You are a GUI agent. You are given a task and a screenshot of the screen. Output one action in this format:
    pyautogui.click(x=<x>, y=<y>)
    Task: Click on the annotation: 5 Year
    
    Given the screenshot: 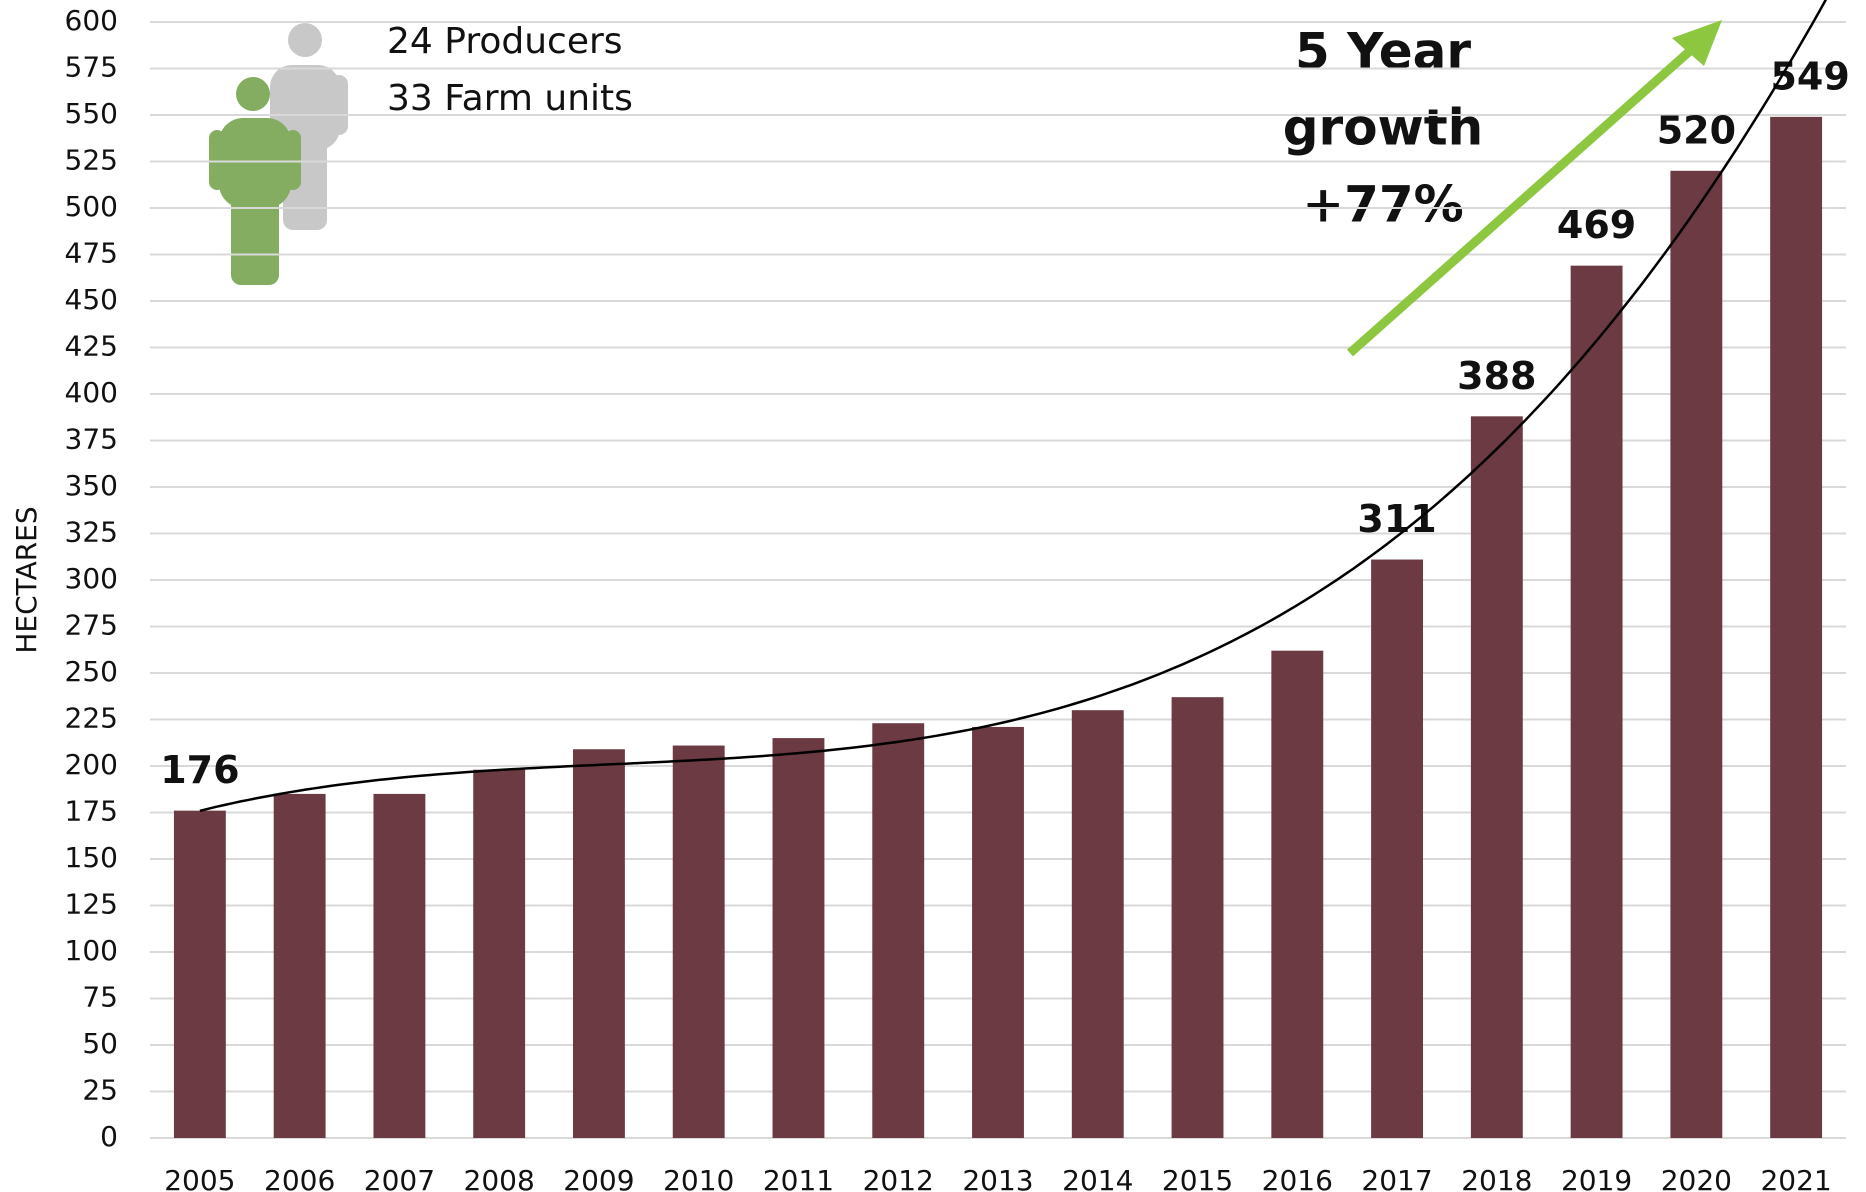 What is the action you would take?
    pyautogui.click(x=1383, y=52)
    